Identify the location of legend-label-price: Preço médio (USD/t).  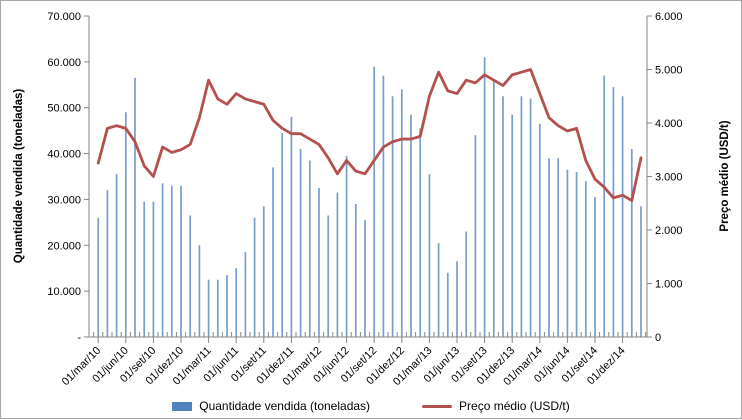
(514, 406).